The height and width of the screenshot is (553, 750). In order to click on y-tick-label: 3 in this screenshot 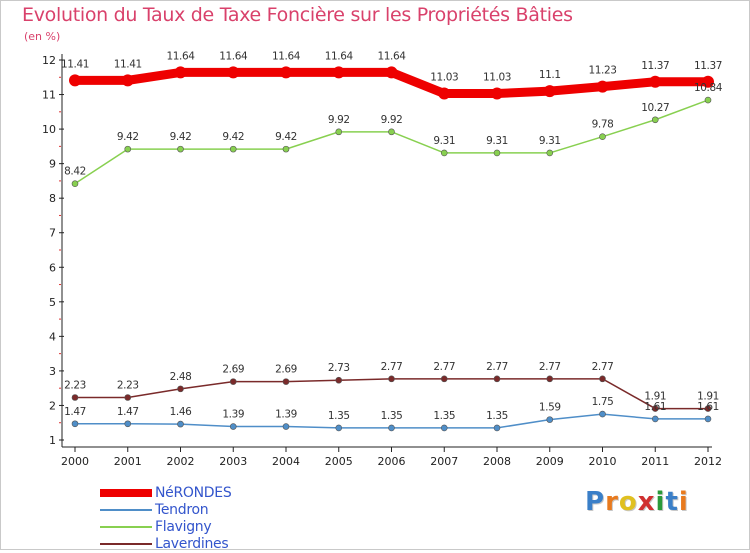, I will do `click(52, 371)`.